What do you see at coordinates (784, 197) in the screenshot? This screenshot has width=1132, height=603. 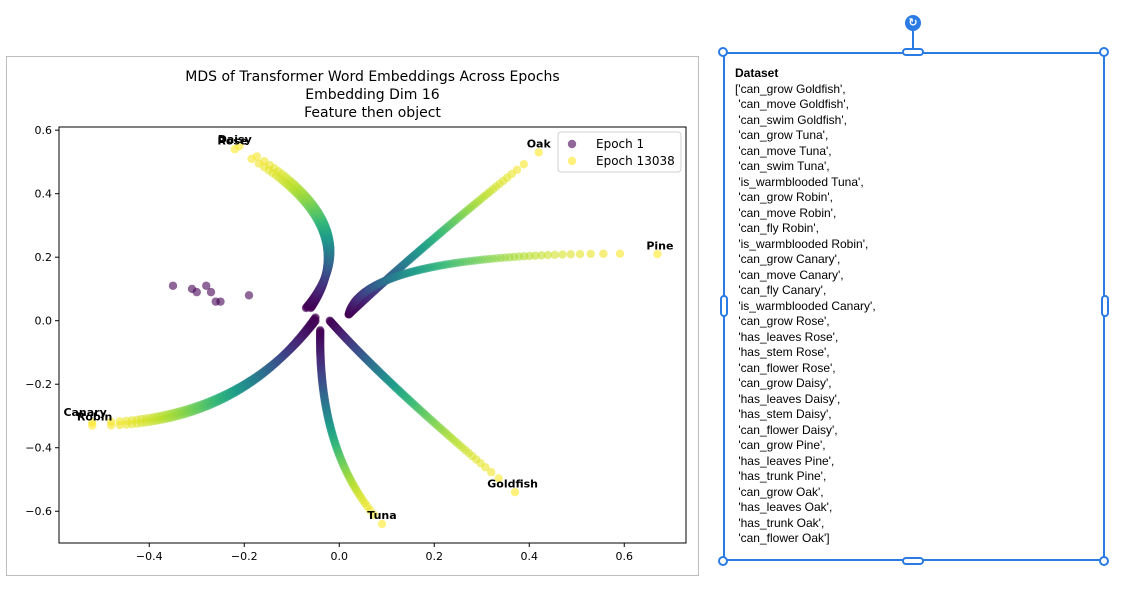 I see `dataset-line: 'can_grow Robin',` at bounding box center [784, 197].